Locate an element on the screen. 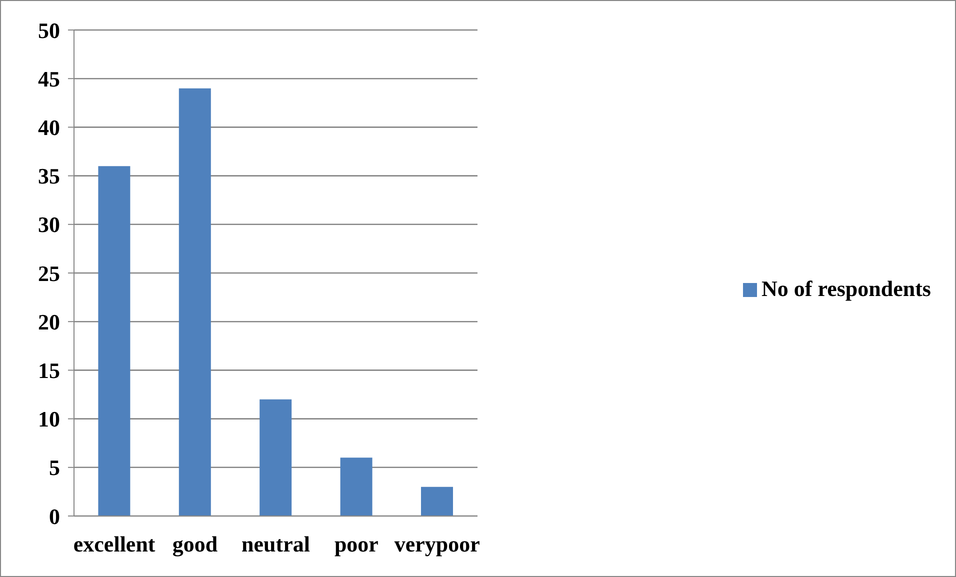 The width and height of the screenshot is (956, 577). legend-label: No of respondents is located at coordinates (846, 288).